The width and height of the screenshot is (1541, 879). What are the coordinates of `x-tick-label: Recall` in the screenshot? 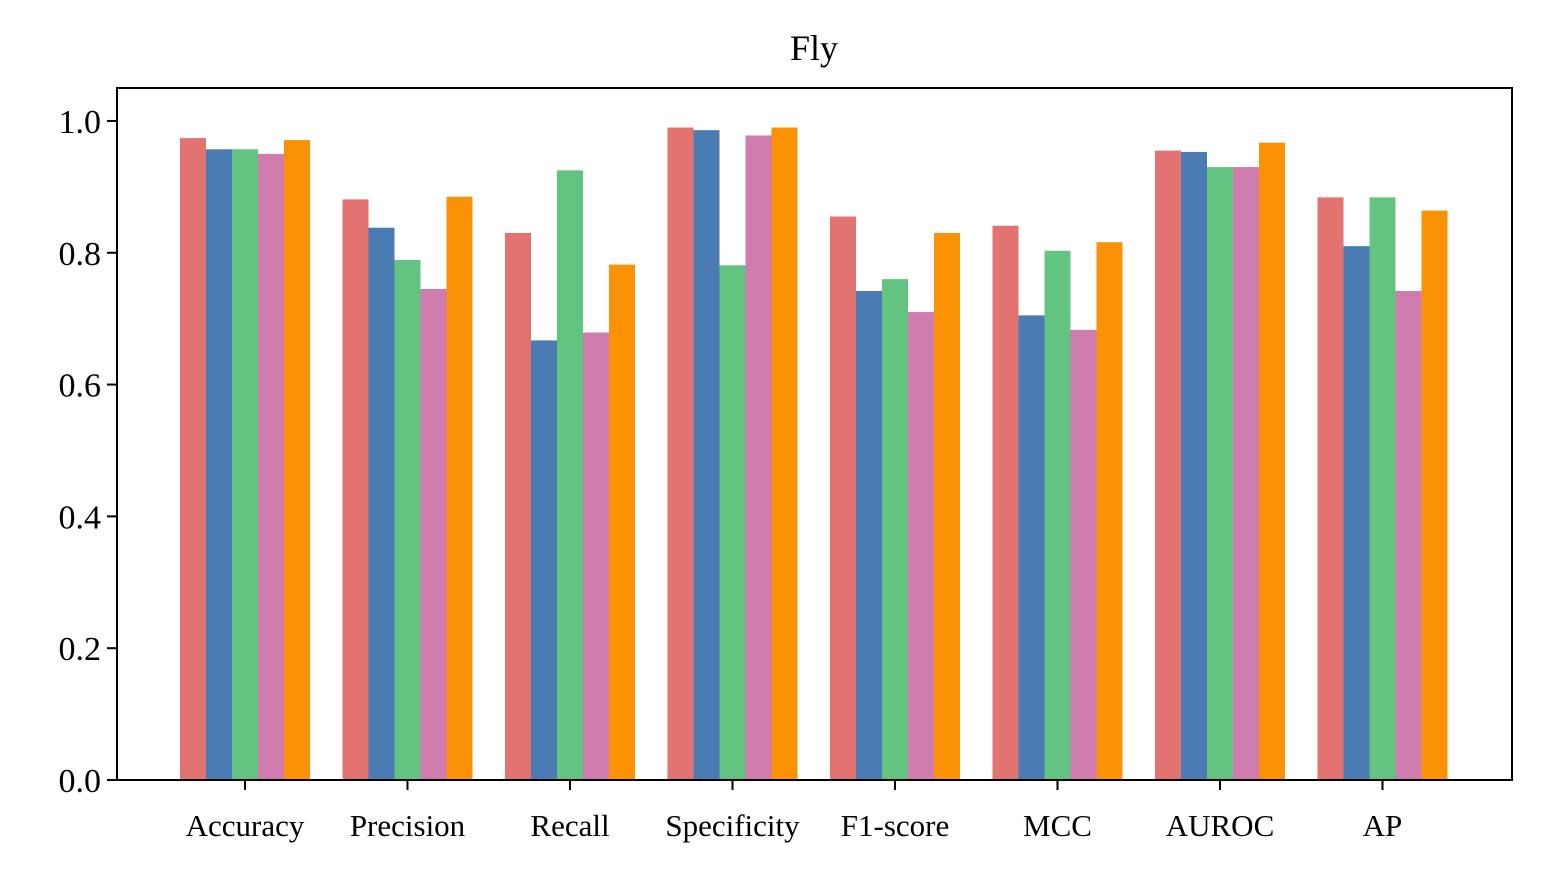 It's located at (569, 825).